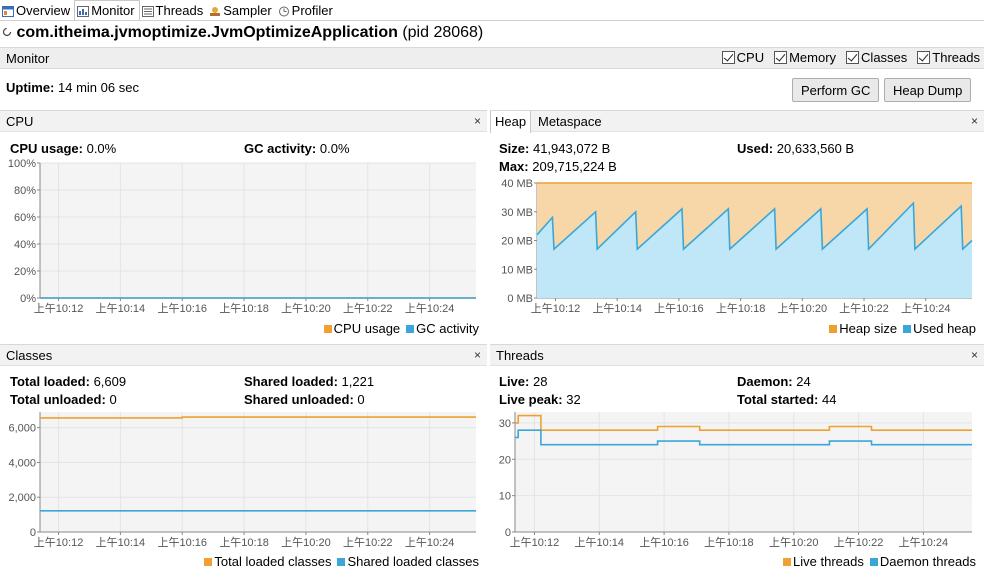 The image size is (984, 580). Describe the element at coordinates (33, 533) in the screenshot. I see `classes-y-tick-label: 0` at that location.